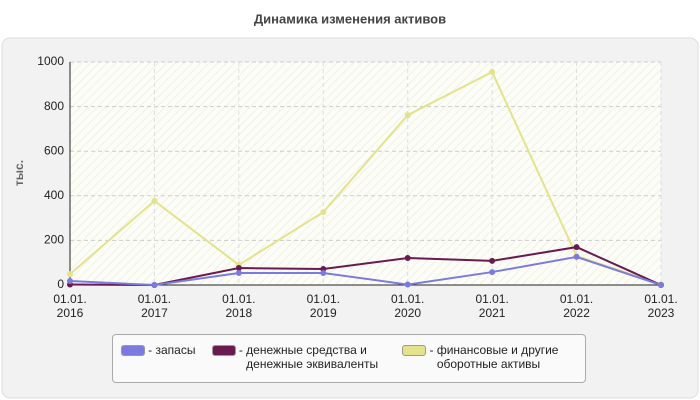 The height and width of the screenshot is (400, 700). What do you see at coordinates (54, 150) in the screenshot?
I see `y-tick-label: 600` at bounding box center [54, 150].